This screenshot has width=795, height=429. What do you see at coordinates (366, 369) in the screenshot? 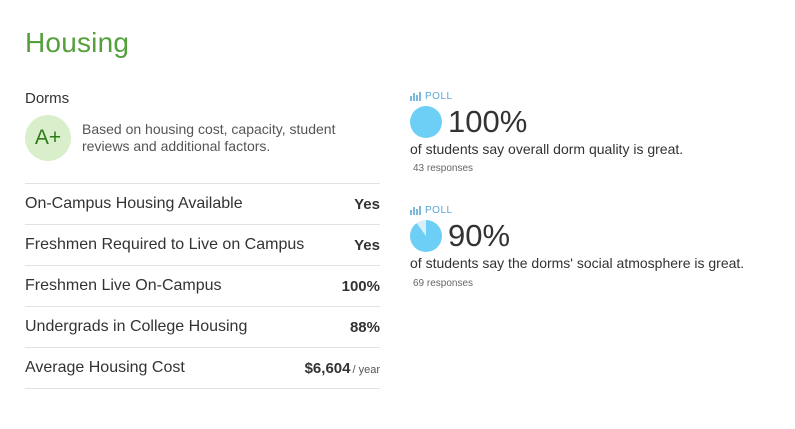
I see `fact-unit: / year` at bounding box center [366, 369].